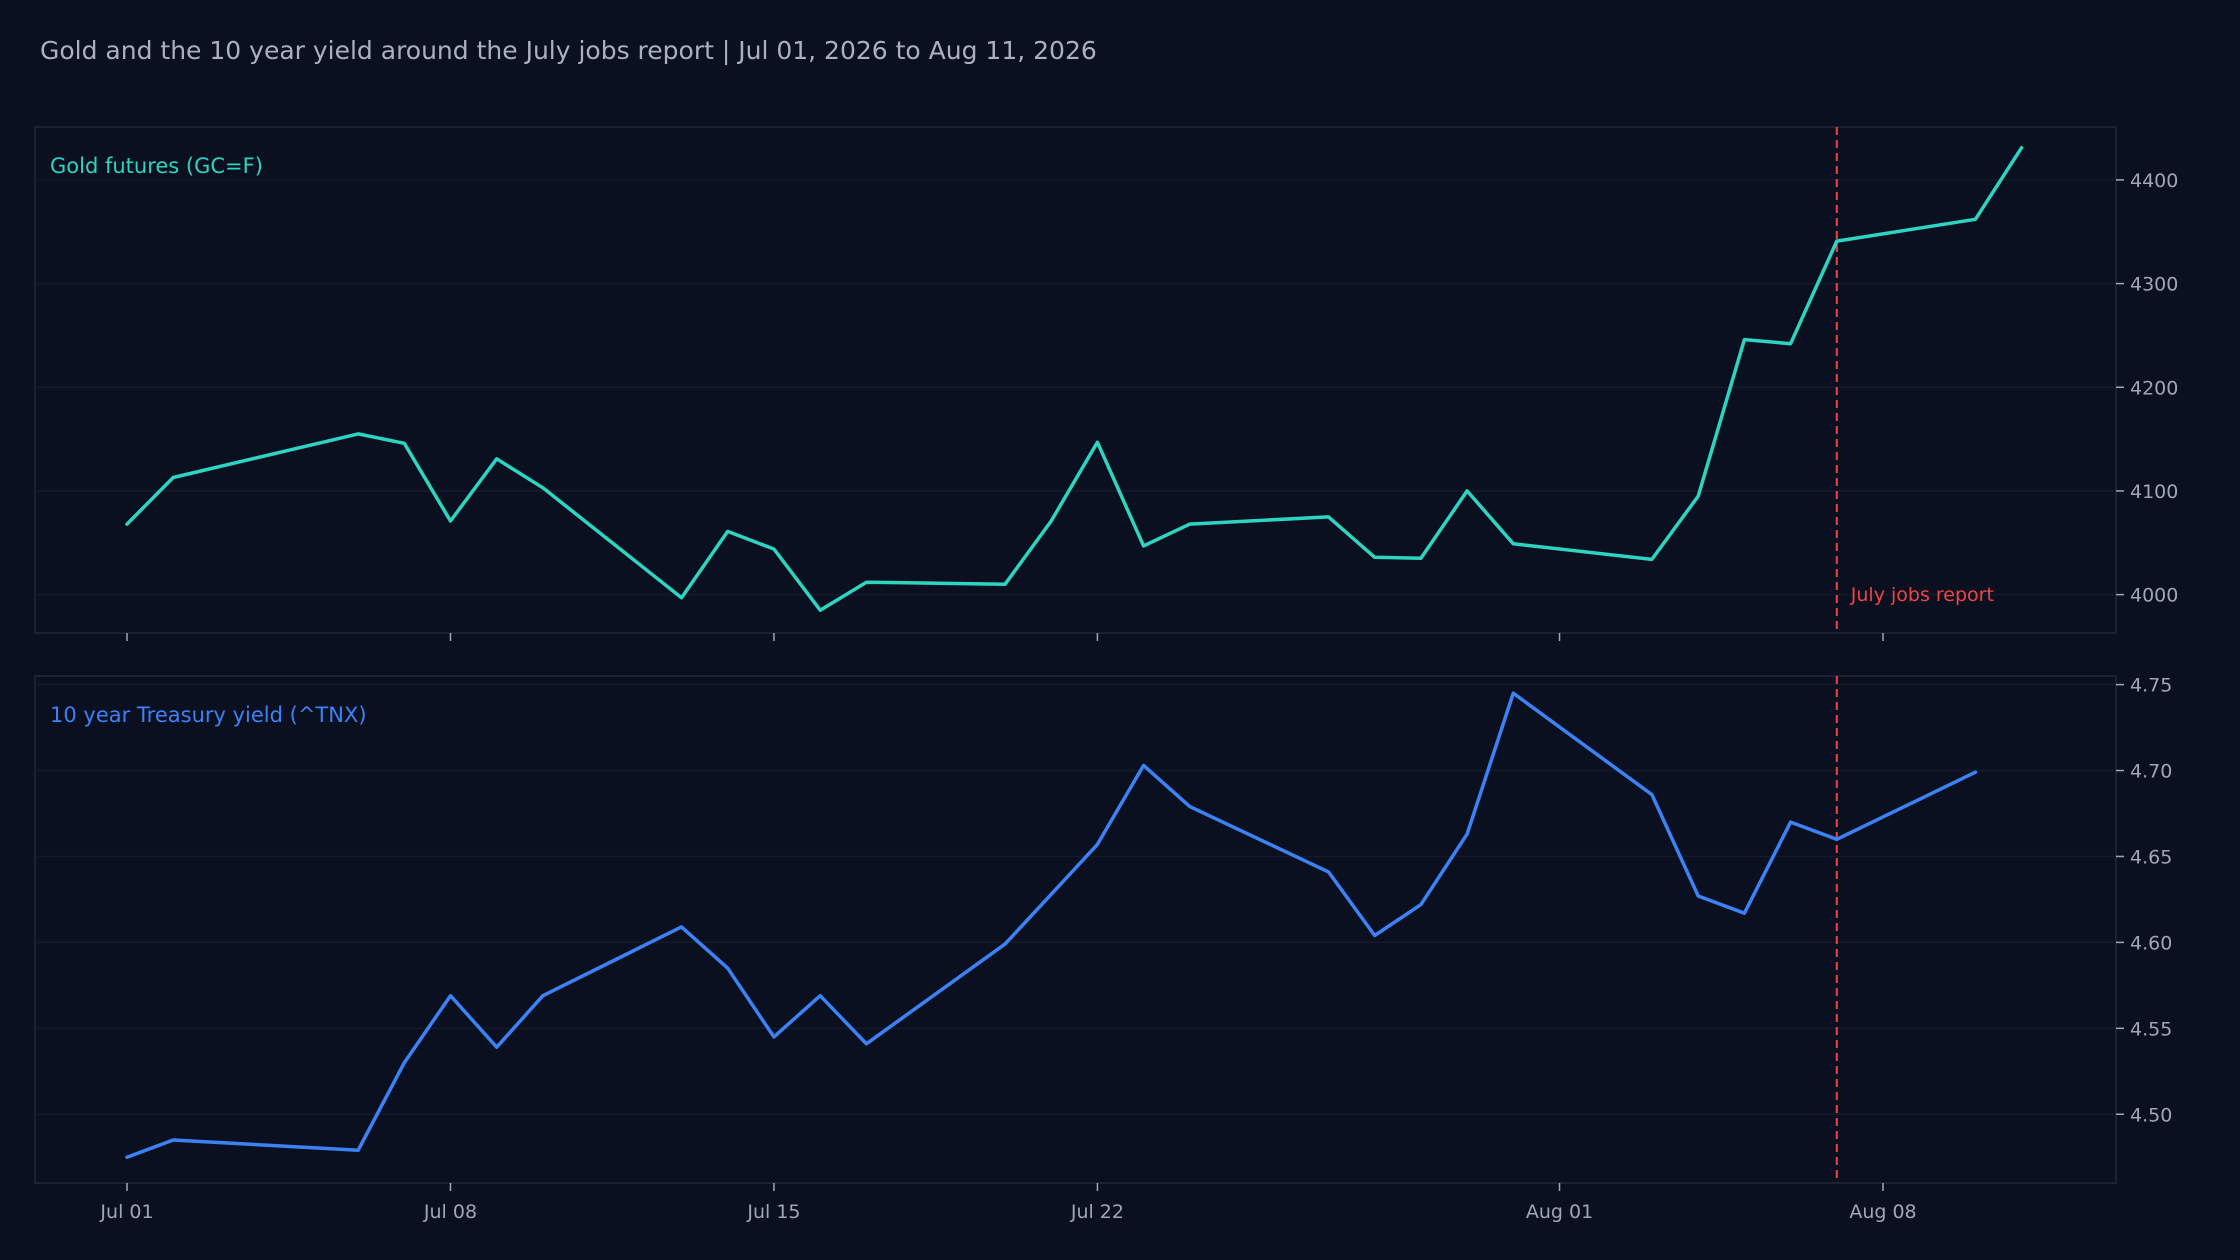  Describe the element at coordinates (773, 1212) in the screenshot. I see `x-tick-label: Jul 15` at that location.